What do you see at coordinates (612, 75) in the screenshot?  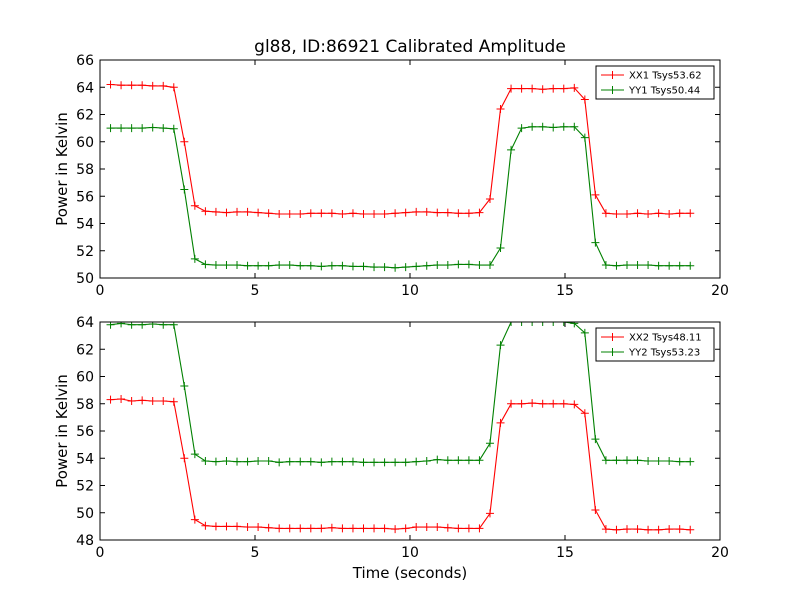 I see `legend-marker` at bounding box center [612, 75].